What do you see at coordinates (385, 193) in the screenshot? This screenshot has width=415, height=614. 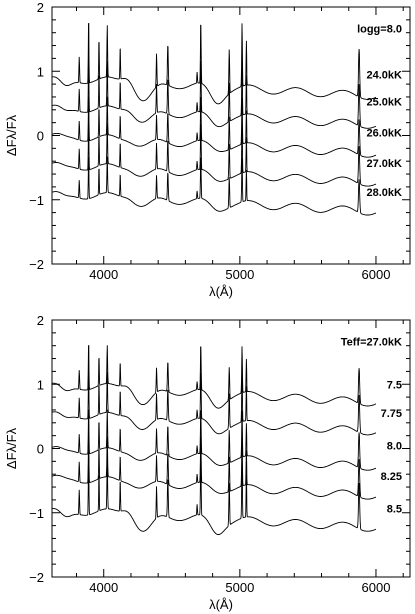 I see `curve-label: 28.0kK` at bounding box center [385, 193].